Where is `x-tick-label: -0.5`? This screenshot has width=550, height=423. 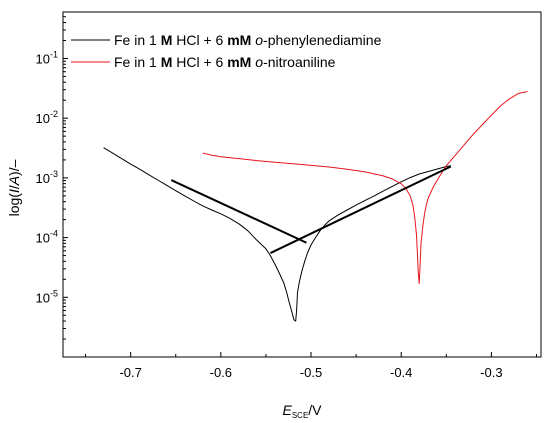 x-tick-label: -0.5 is located at coordinates (311, 372).